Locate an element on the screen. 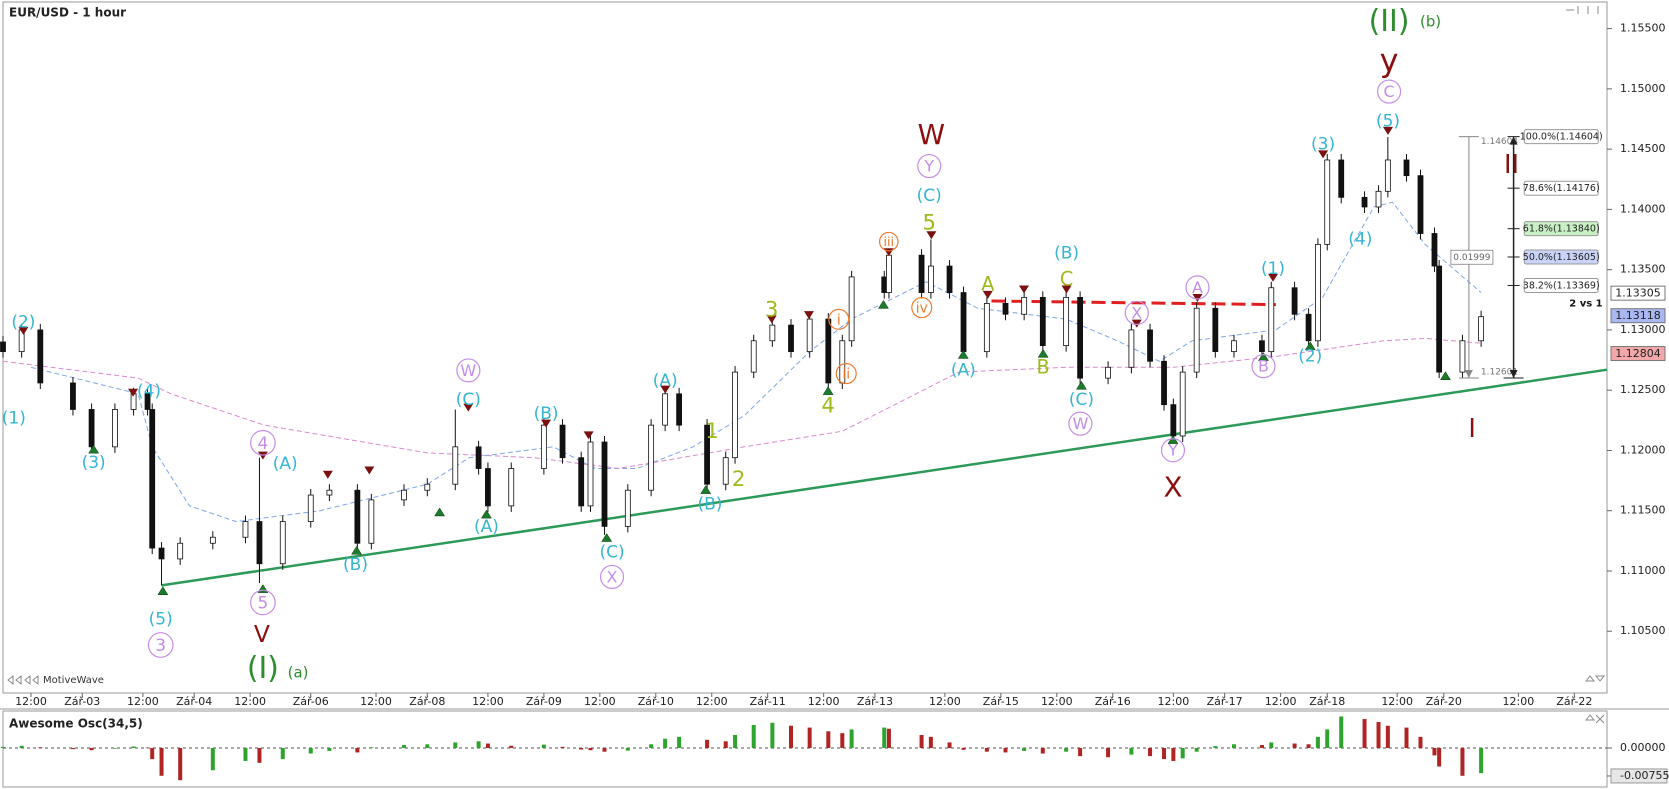  x-tick-label: Zář-20 is located at coordinates (1444, 701).